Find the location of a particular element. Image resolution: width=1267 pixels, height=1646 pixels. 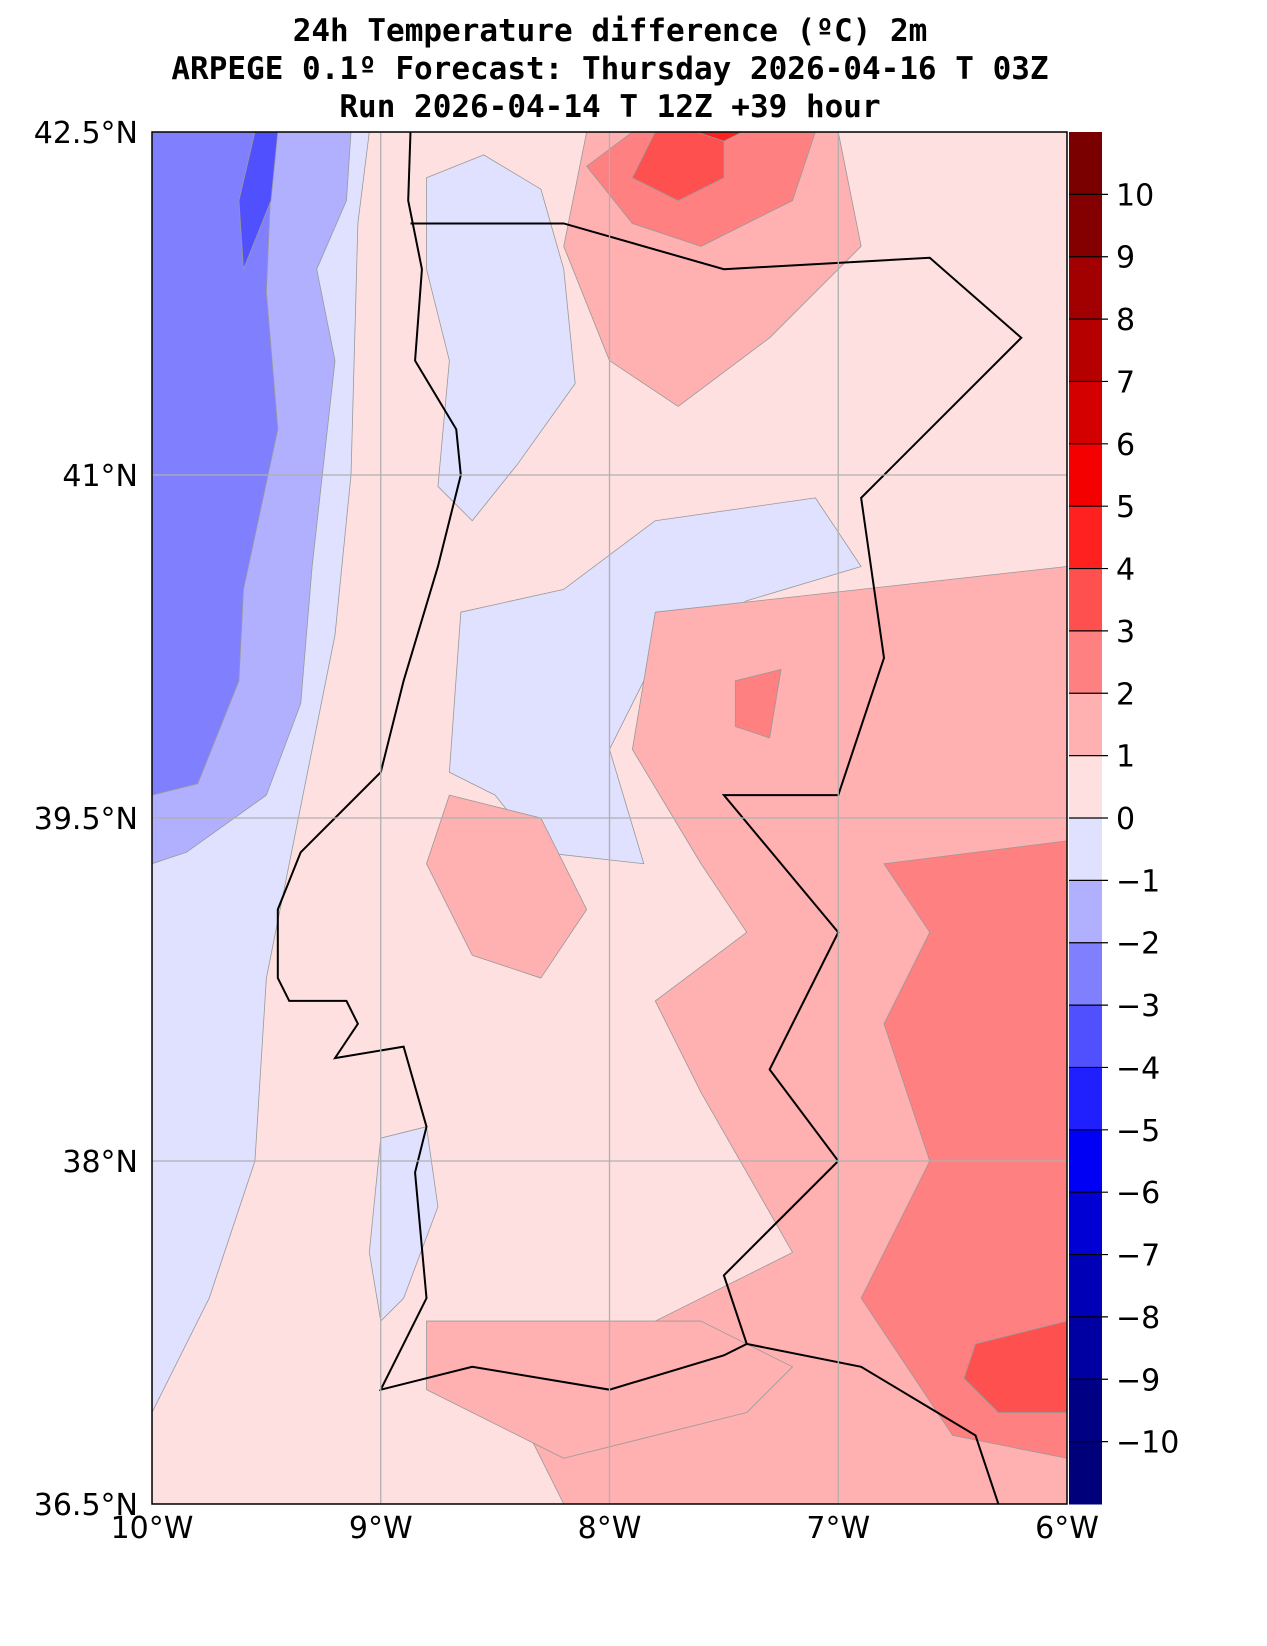

title-line-3: Run 2026-04-14 T 12Z +39 hour is located at coordinates (610, 107).